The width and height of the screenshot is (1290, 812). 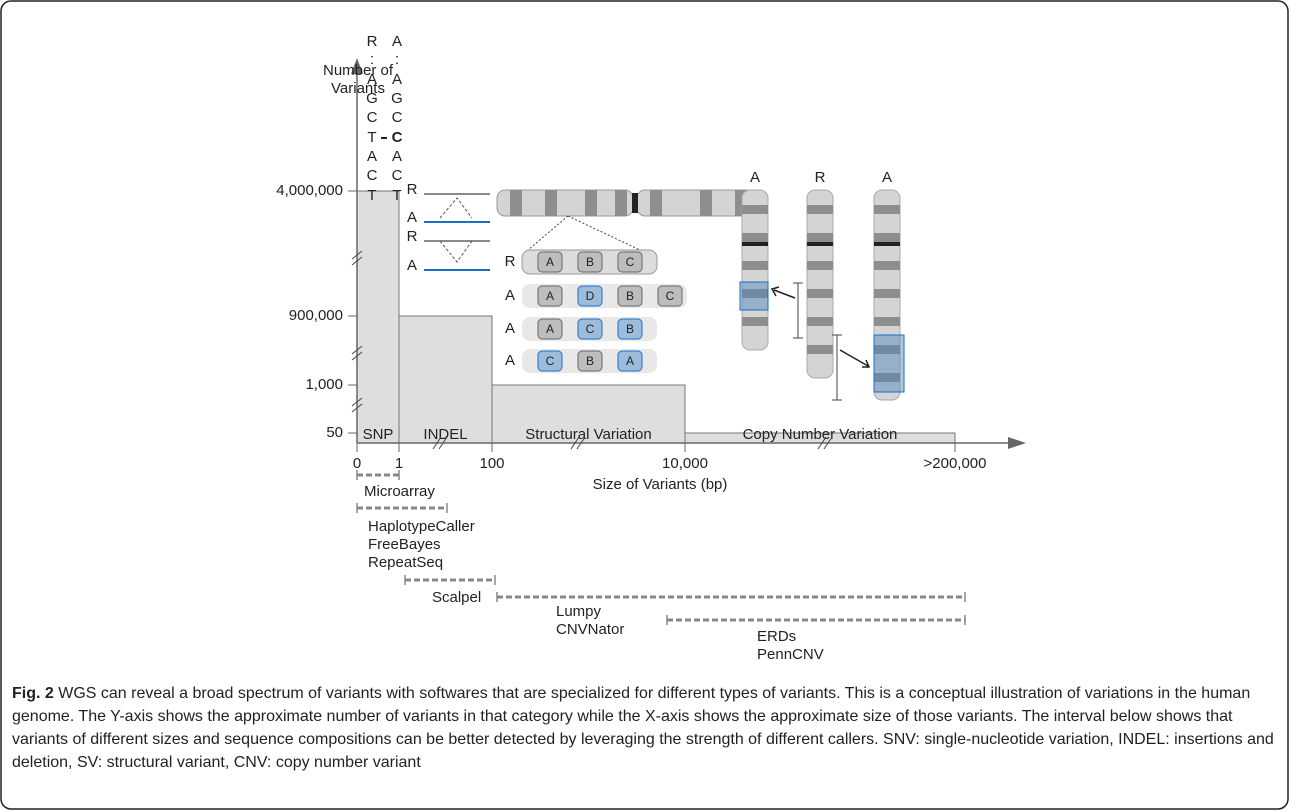 What do you see at coordinates (421, 526) in the screenshot?
I see `tool-name: HaplotypeCaller` at bounding box center [421, 526].